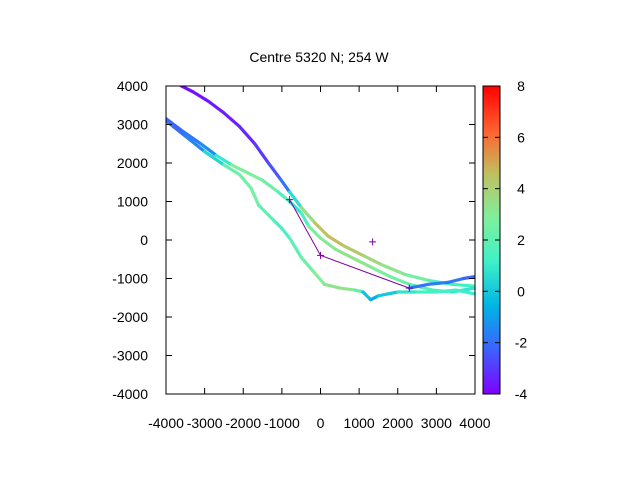 The image size is (640, 480). Describe the element at coordinates (243, 423) in the screenshot. I see `x-tick-label: -2000` at that location.